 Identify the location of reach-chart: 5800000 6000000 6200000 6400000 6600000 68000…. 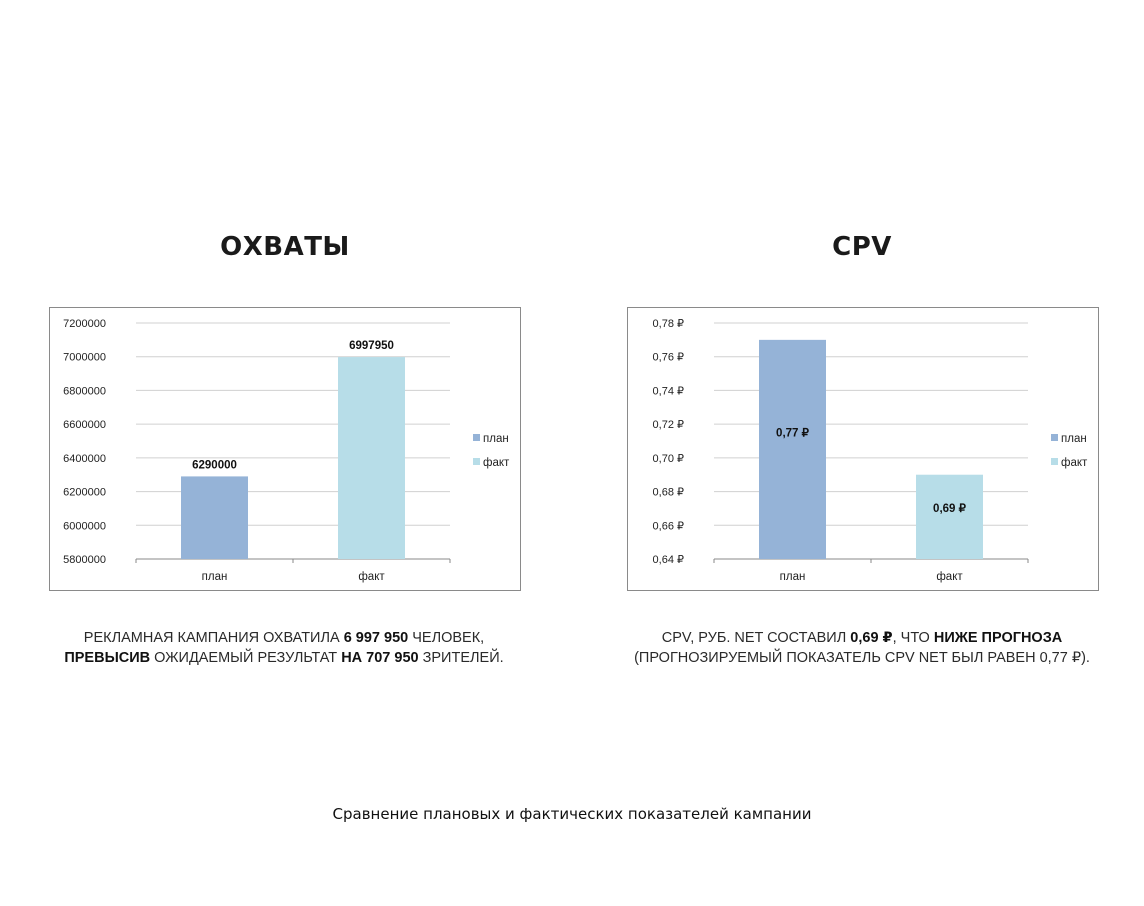
(285, 449).